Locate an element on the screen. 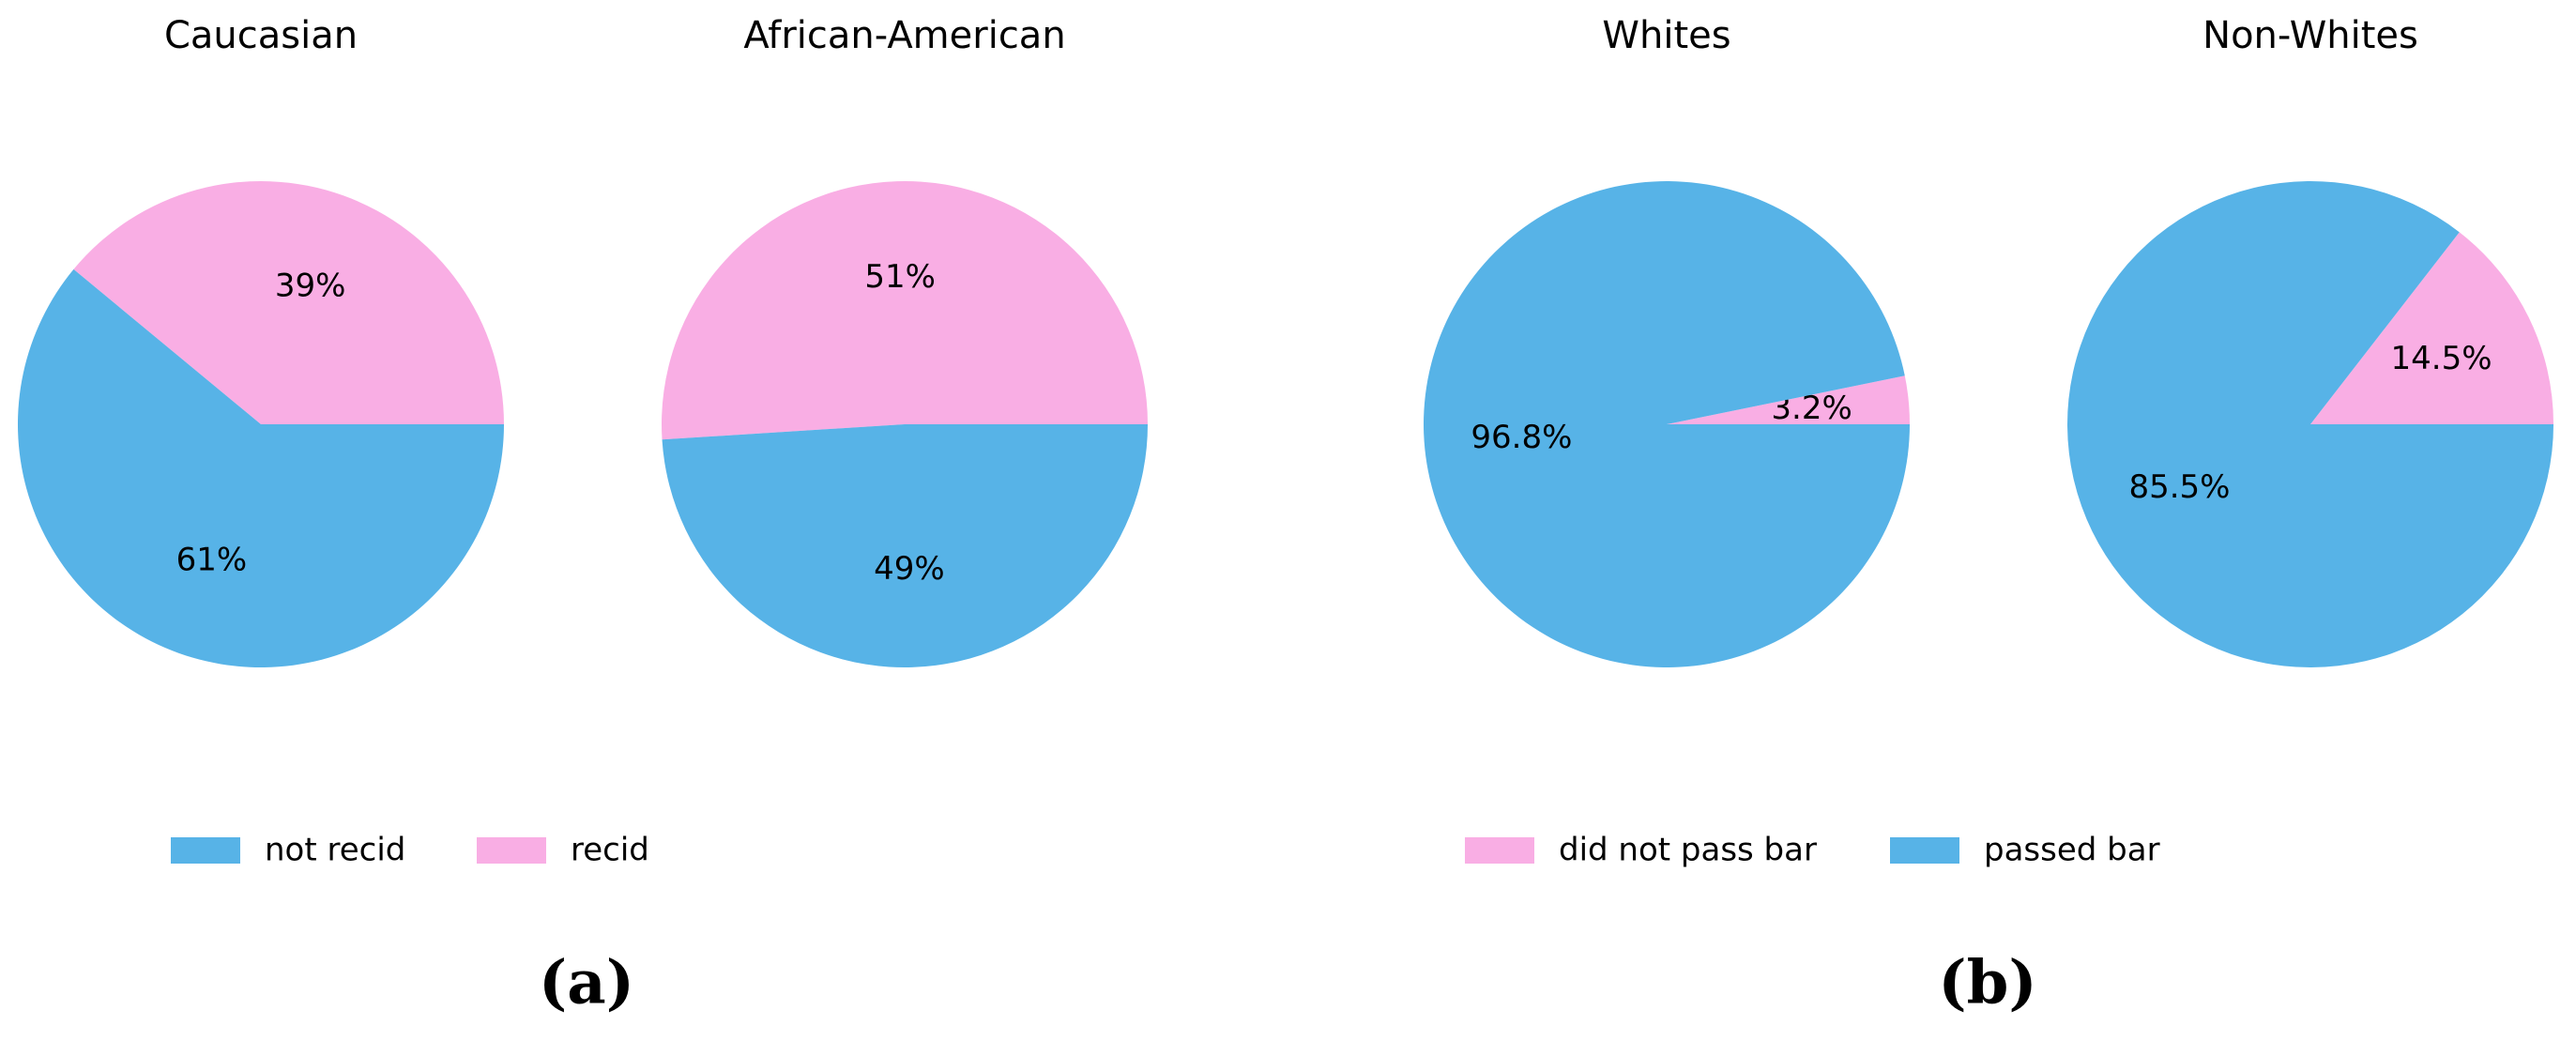  slice-label: 85.5% is located at coordinates (2179, 487).